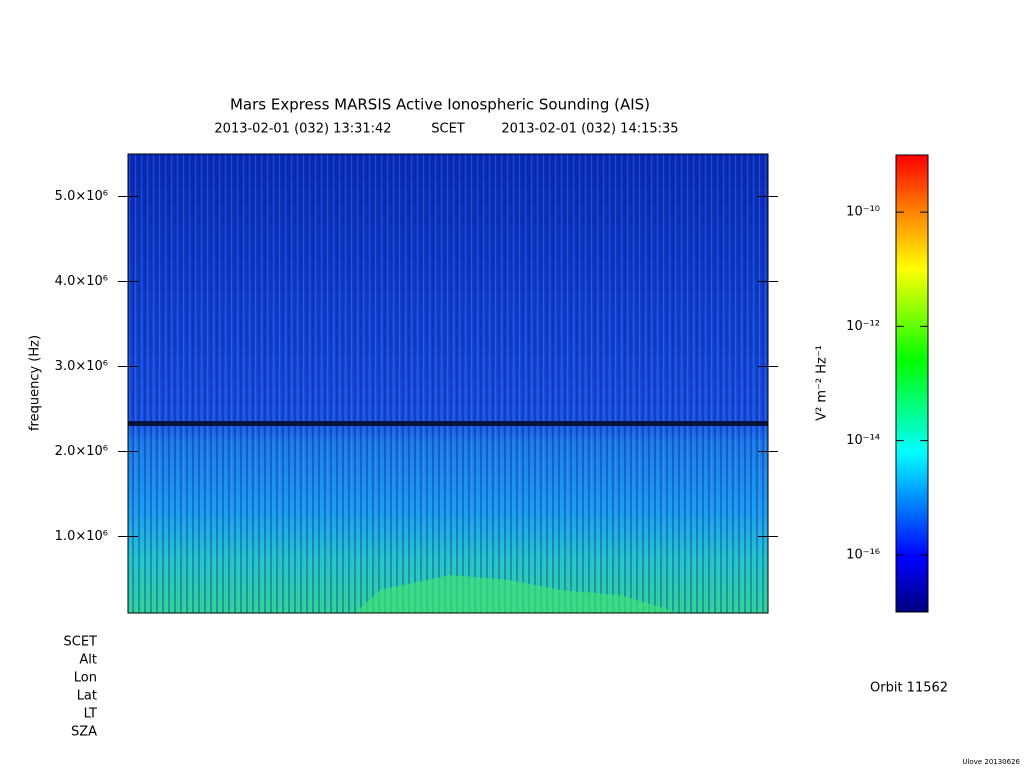 Image resolution: width=1024 pixels, height=768 pixels. Describe the element at coordinates (81, 281) in the screenshot. I see `y-tick-label: 4.0×10⁶` at that location.